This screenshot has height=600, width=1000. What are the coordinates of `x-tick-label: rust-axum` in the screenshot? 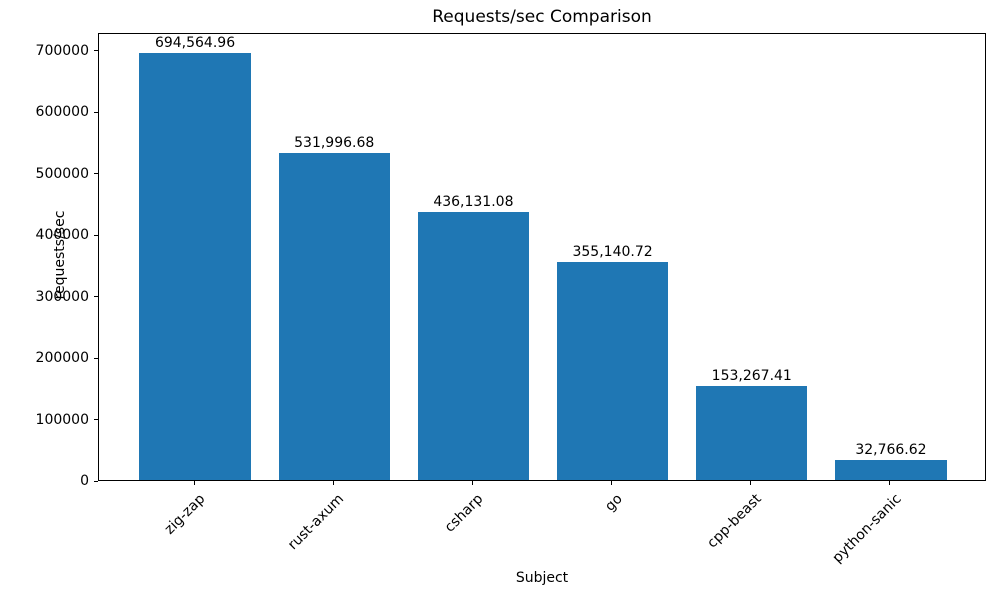 It's located at (316, 522).